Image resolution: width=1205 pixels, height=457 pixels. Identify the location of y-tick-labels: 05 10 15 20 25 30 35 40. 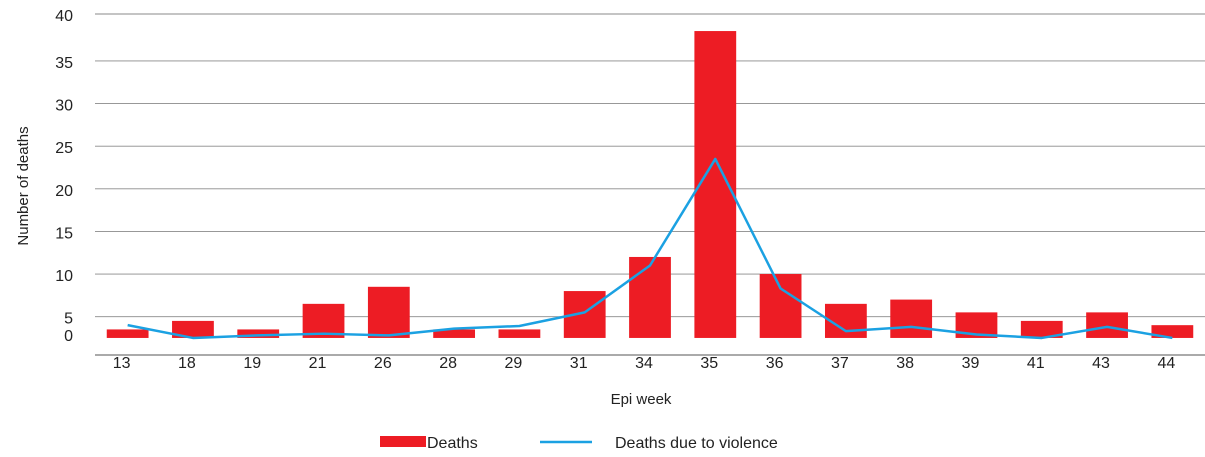
(64, 176).